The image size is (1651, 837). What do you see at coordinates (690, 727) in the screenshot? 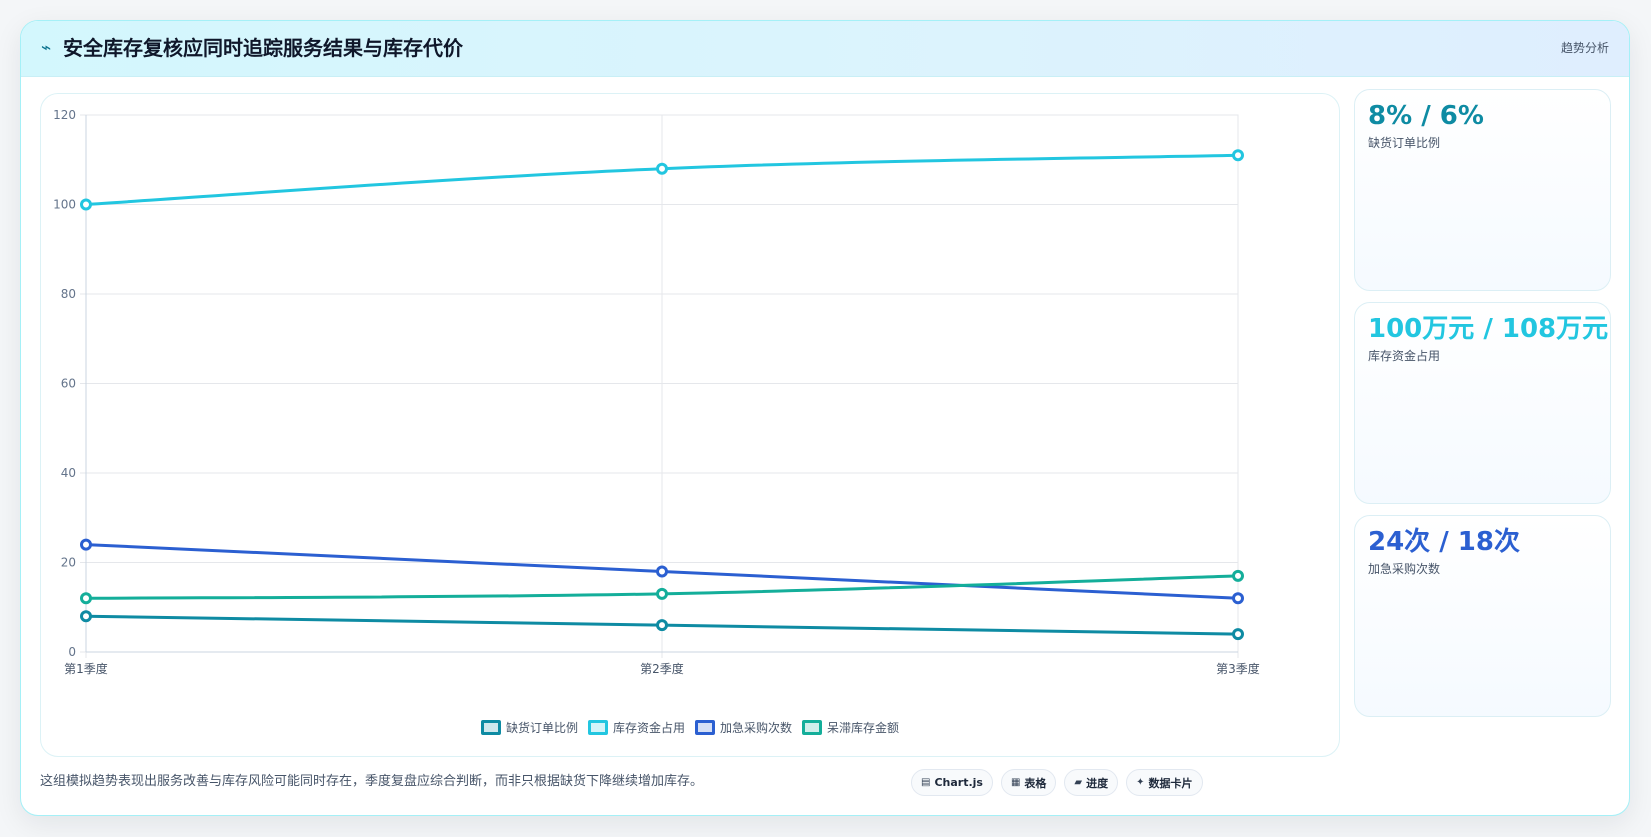
I see `chart-legend: 缺货订单比例 库存资金占用 加急采购次数 呆滞库存金额` at bounding box center [690, 727].